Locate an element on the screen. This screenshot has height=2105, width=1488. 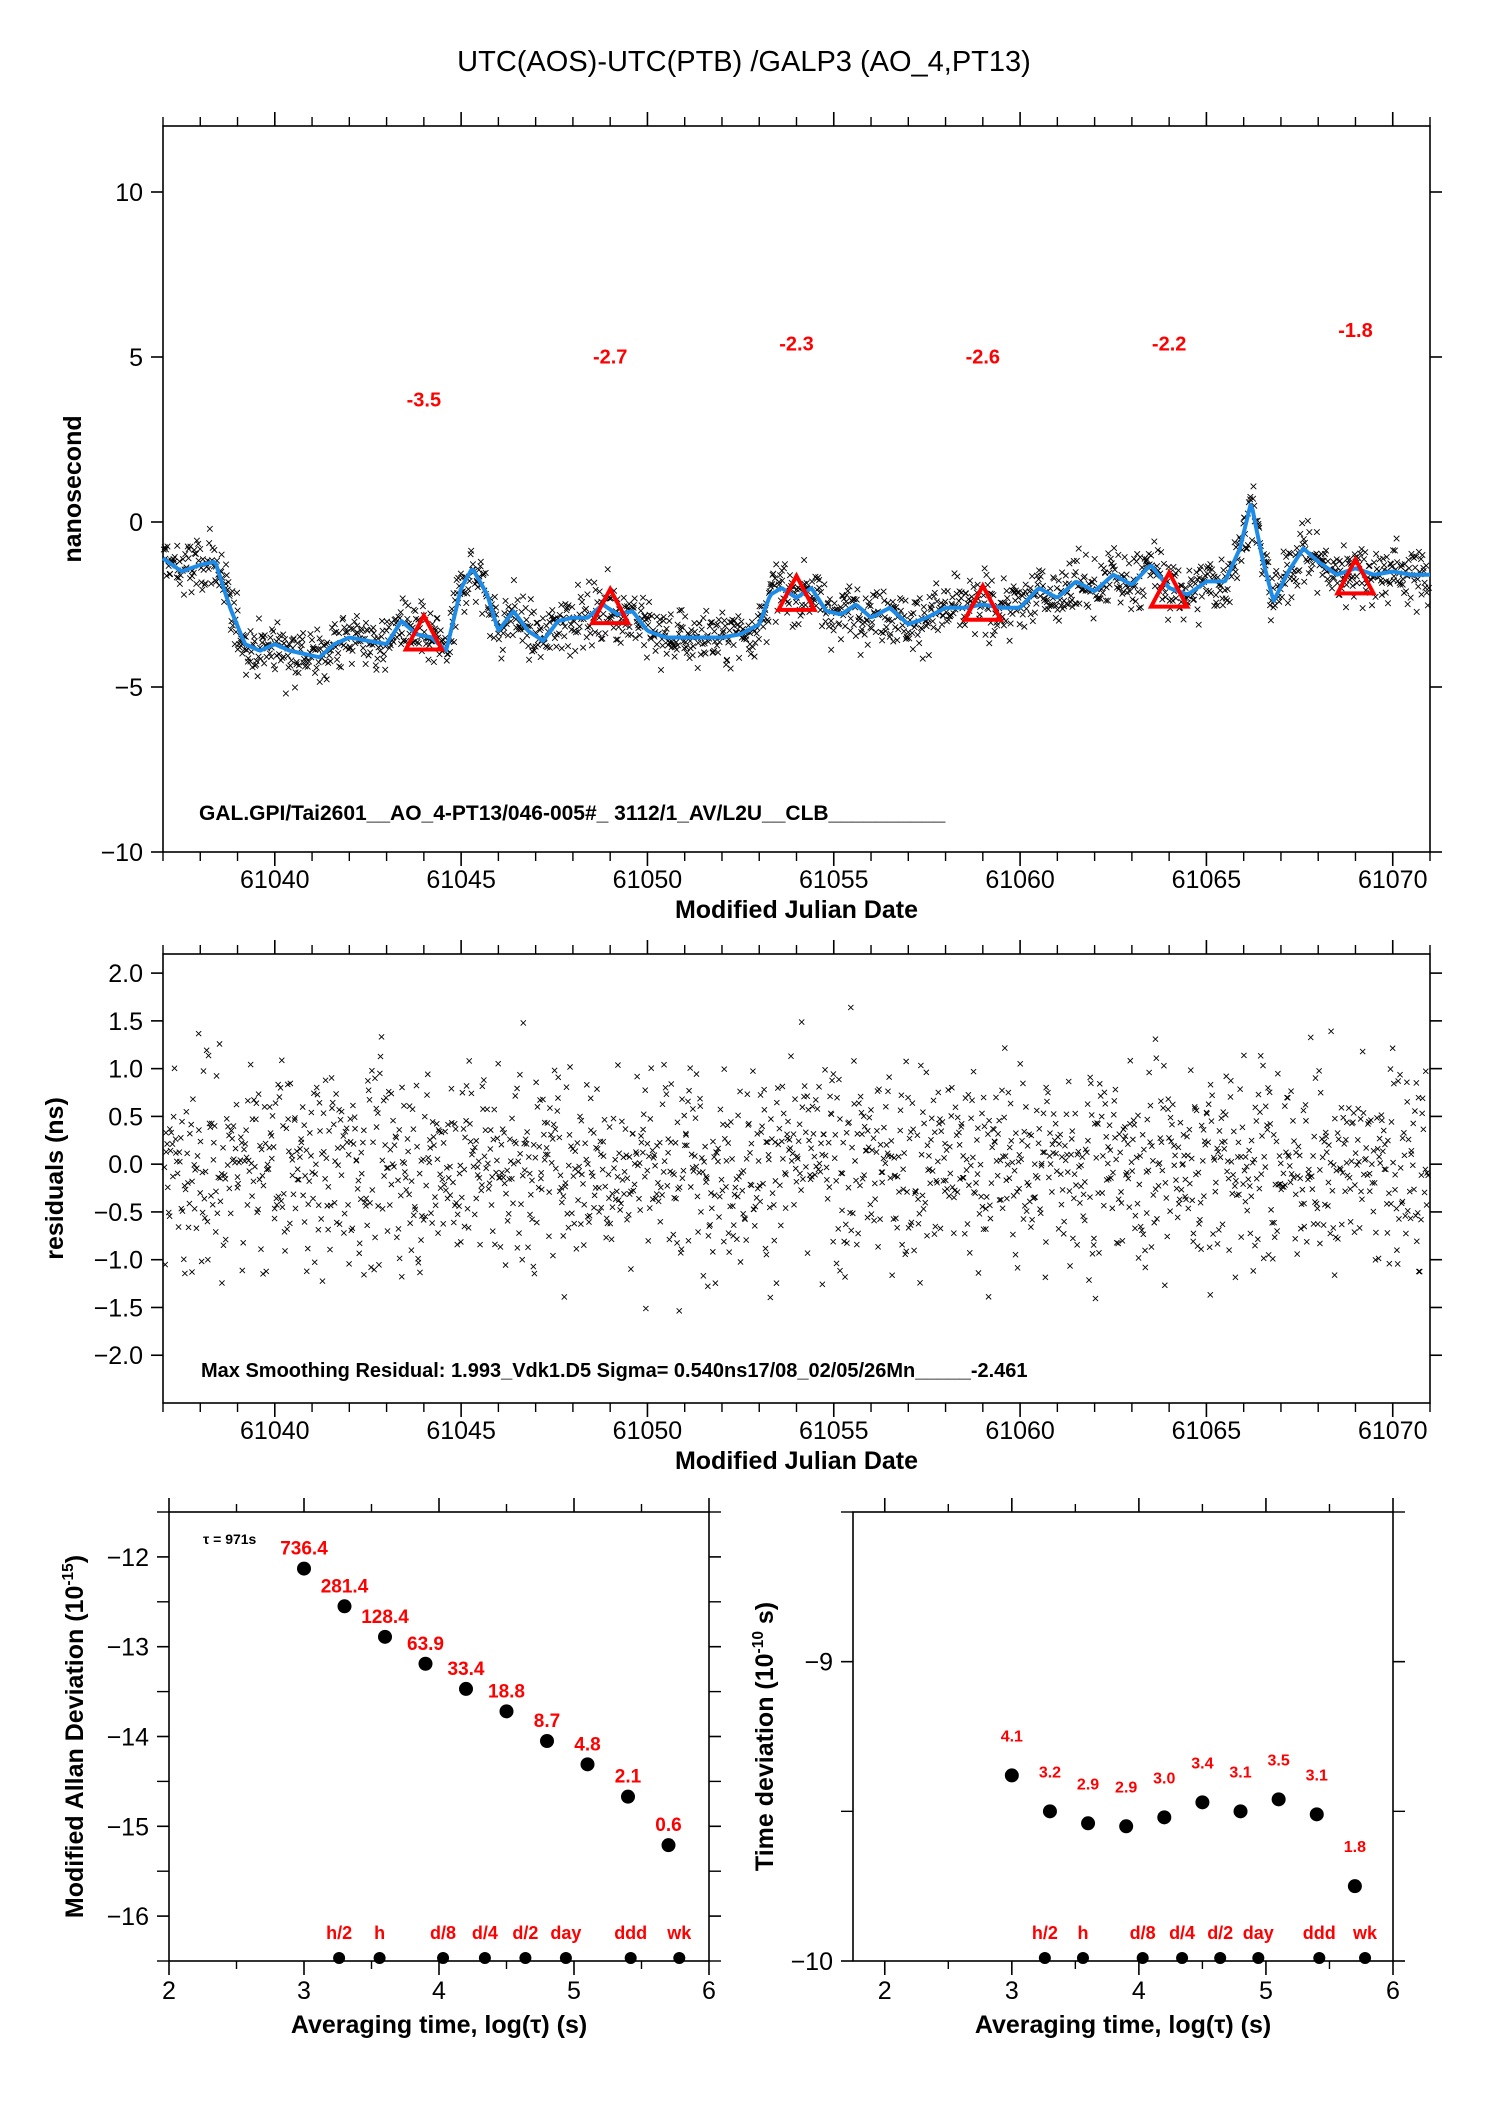
residual-points is located at coordinates (796, 1159).